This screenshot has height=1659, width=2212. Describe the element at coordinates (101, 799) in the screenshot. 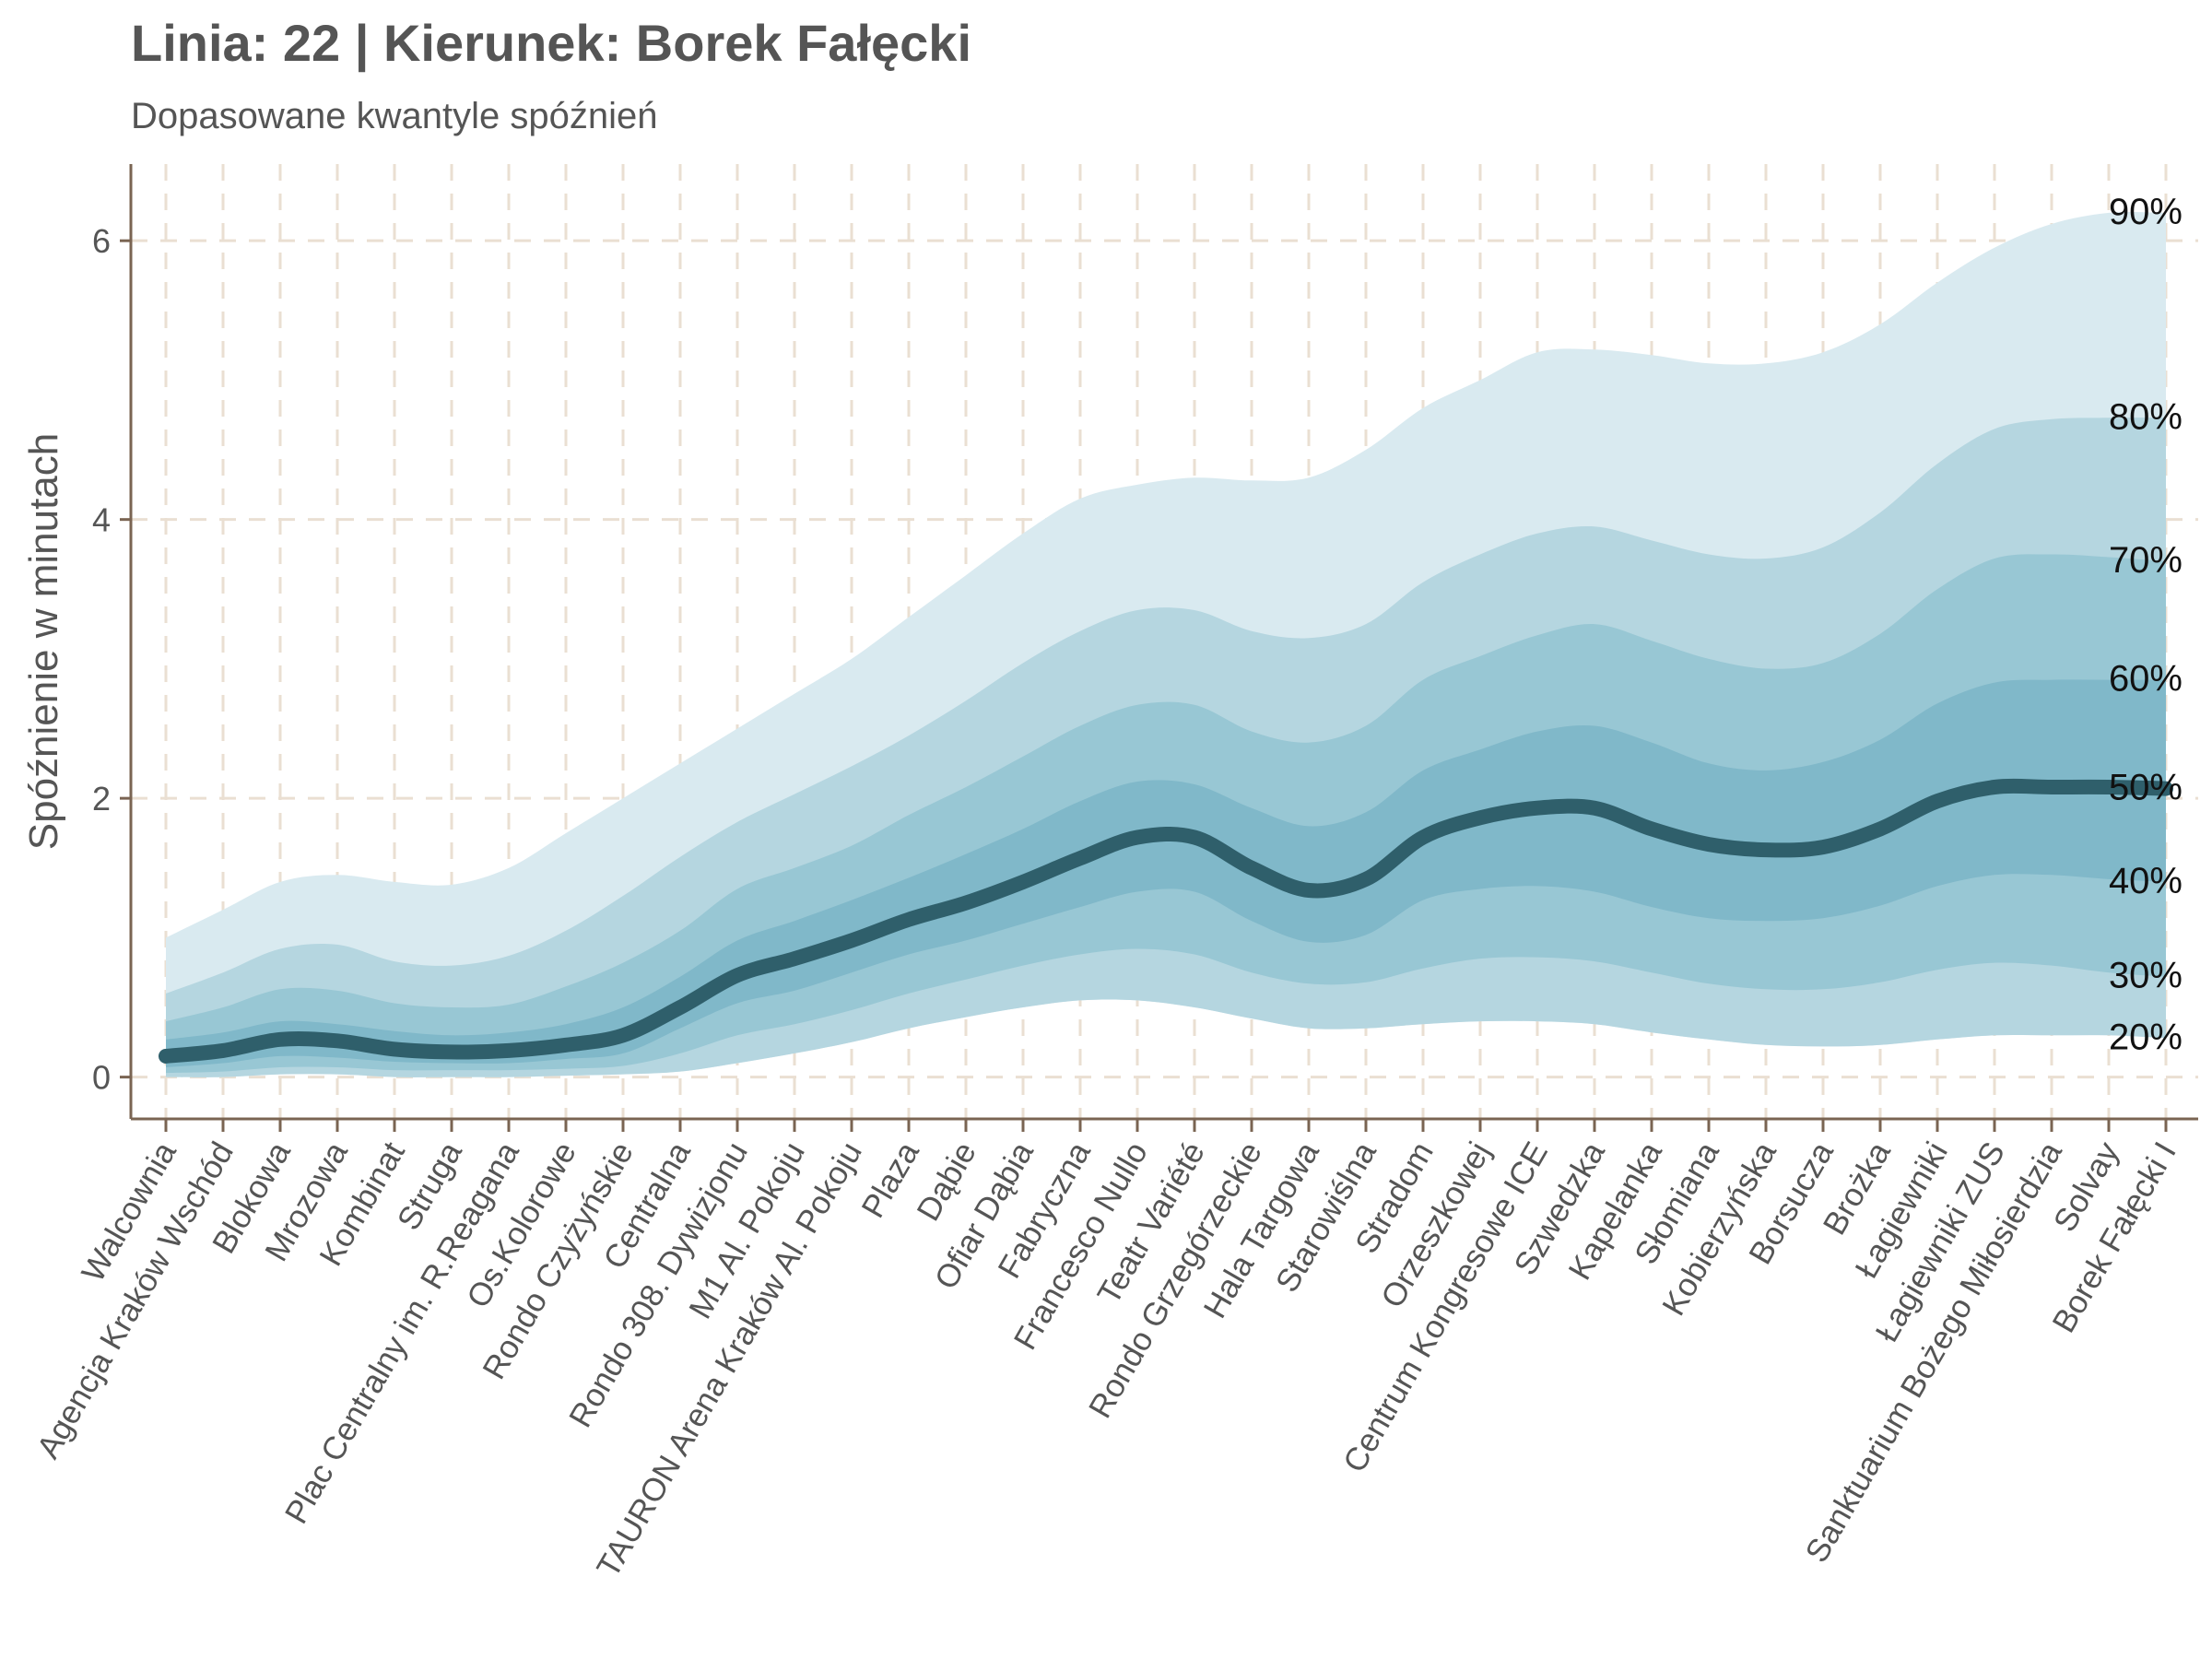

I see `y-tick-label-1: 2` at that location.